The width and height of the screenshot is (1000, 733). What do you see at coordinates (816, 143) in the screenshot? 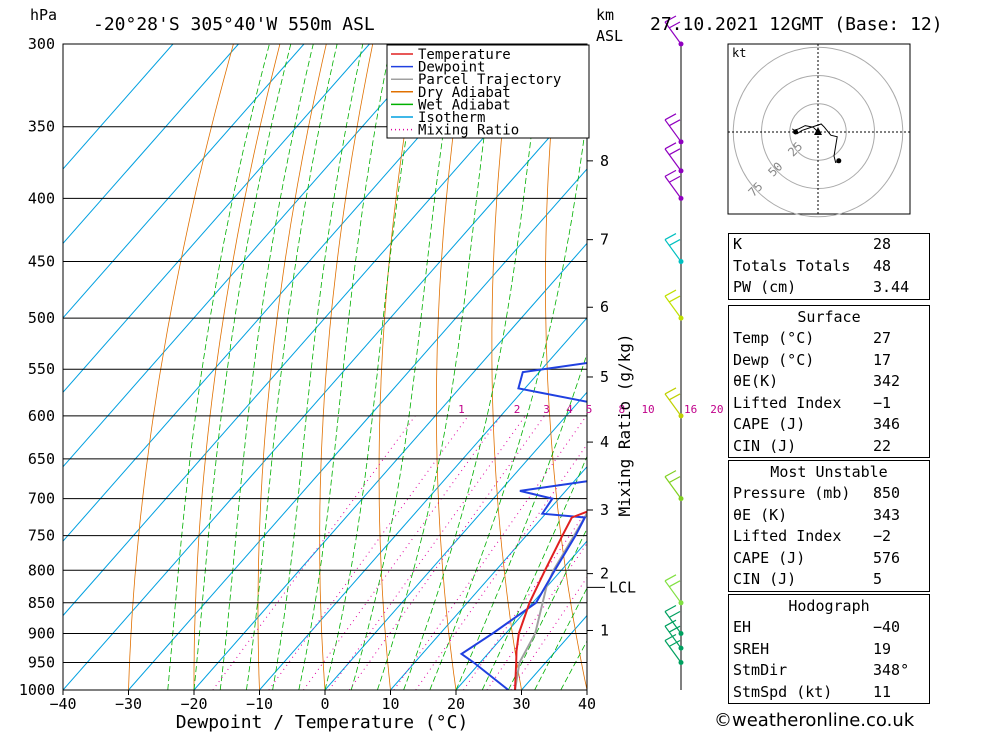
I see `hodograph-trace` at bounding box center [816, 143].